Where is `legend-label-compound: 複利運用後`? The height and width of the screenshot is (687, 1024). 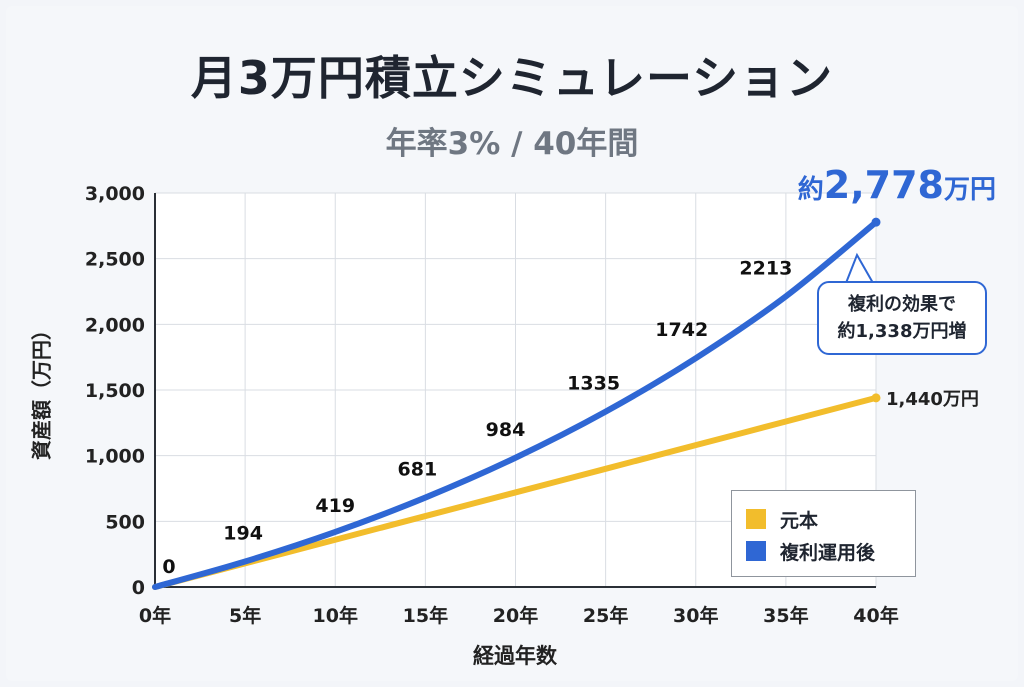 legend-label-compound: 複利運用後 is located at coordinates (828, 552).